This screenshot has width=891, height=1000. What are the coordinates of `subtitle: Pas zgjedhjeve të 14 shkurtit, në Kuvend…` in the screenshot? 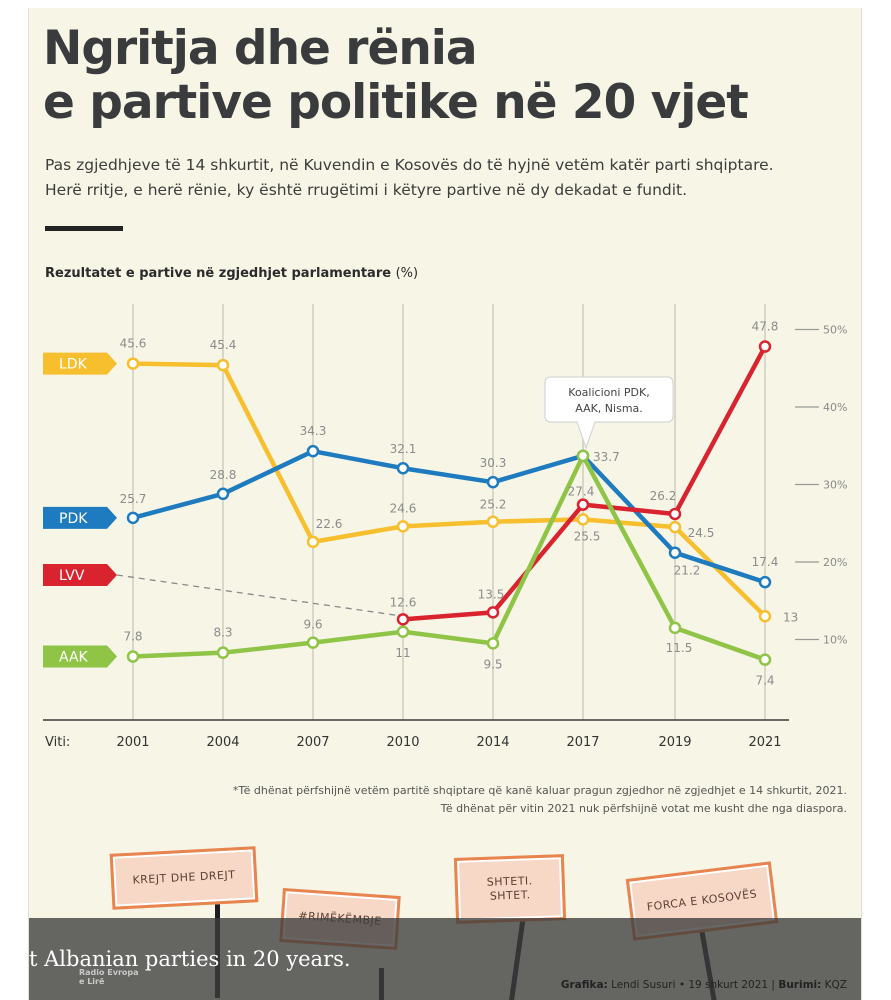 It's located at (445, 178).